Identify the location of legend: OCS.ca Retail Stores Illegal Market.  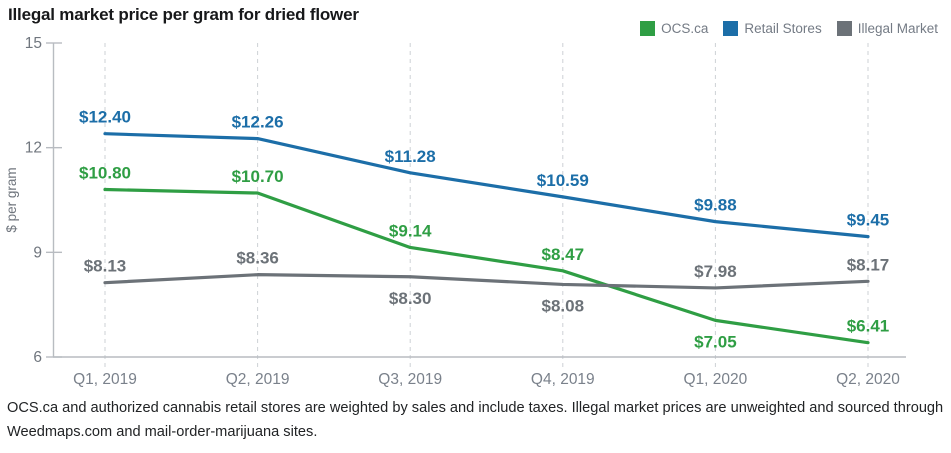
(789, 28).